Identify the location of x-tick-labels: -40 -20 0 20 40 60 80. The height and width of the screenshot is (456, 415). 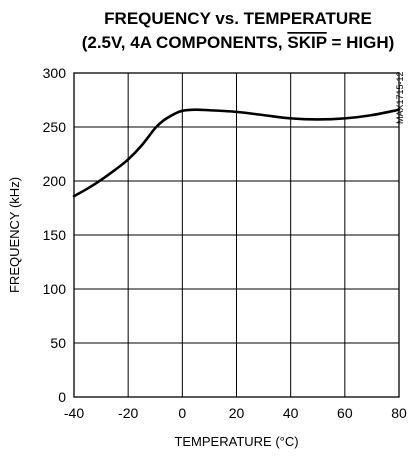
(235, 413).